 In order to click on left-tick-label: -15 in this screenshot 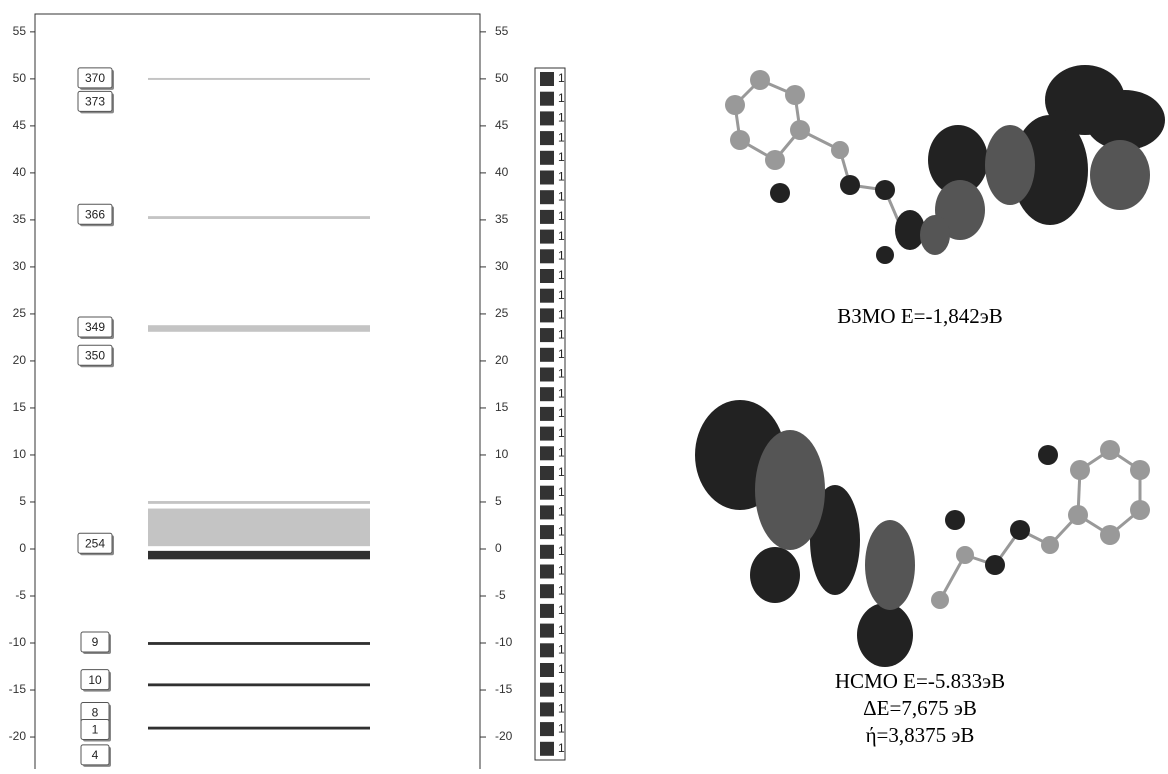, I will do `click(18, 689)`.